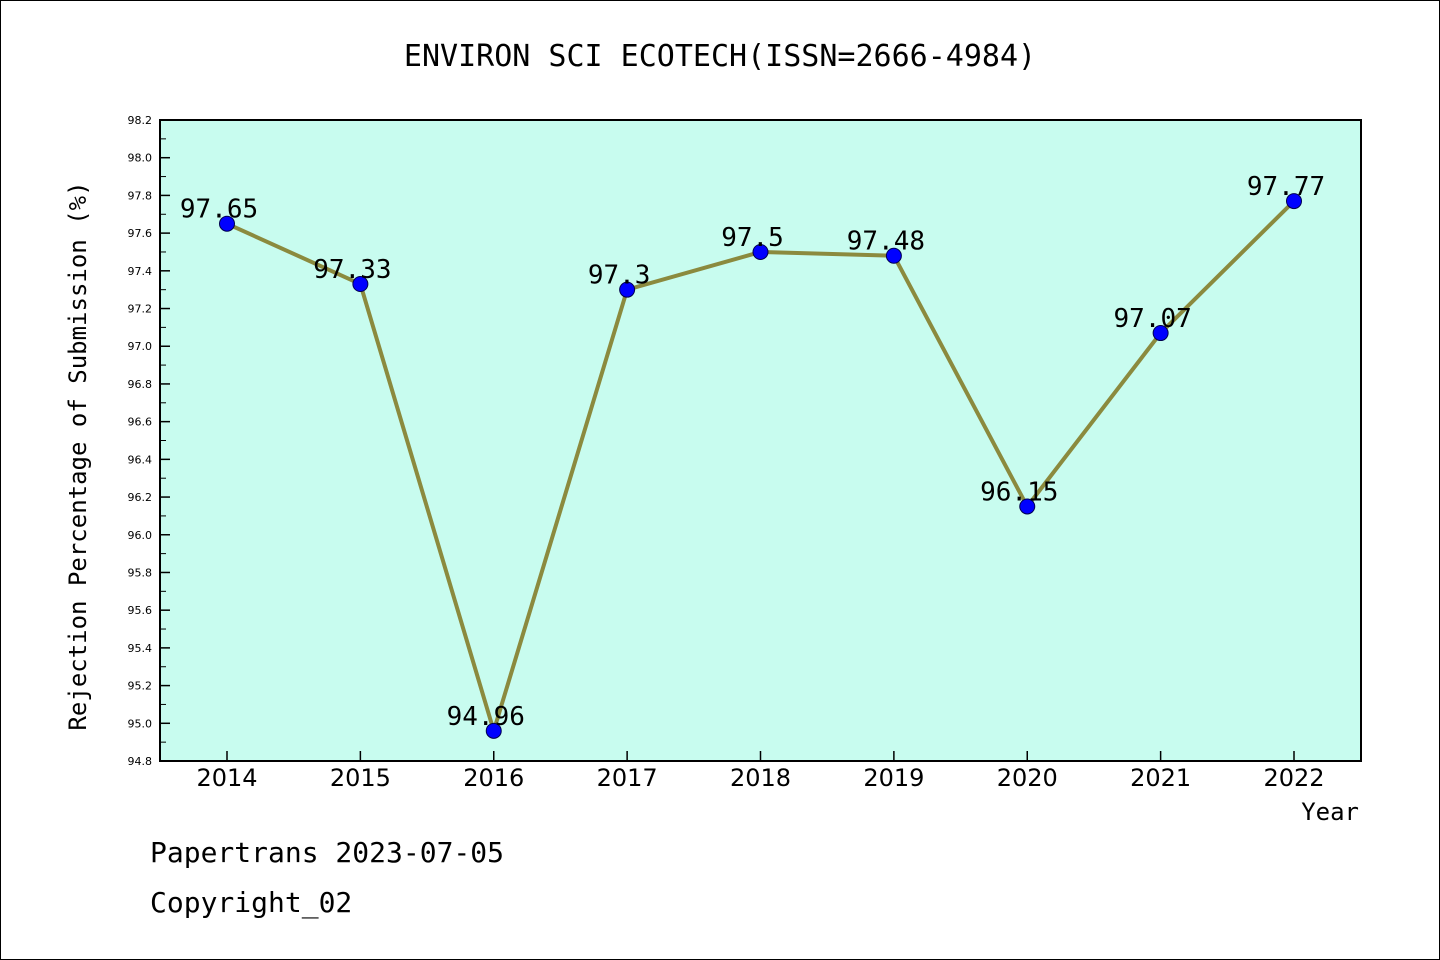 The width and height of the screenshot is (1440, 960). What do you see at coordinates (219, 210) in the screenshot?
I see `data-label: 97.65` at bounding box center [219, 210].